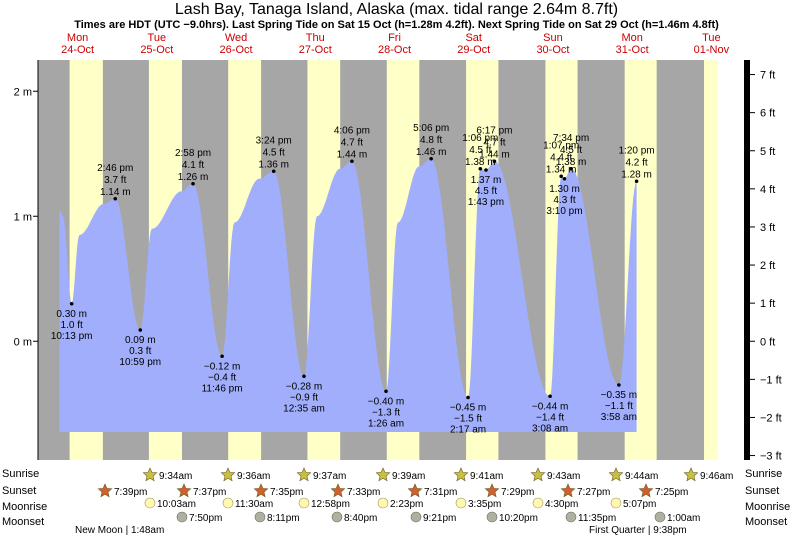 Image resolution: width=793 pixels, height=539 pixels. I want to click on tide-low-label: 1.0 ft, so click(72, 325).